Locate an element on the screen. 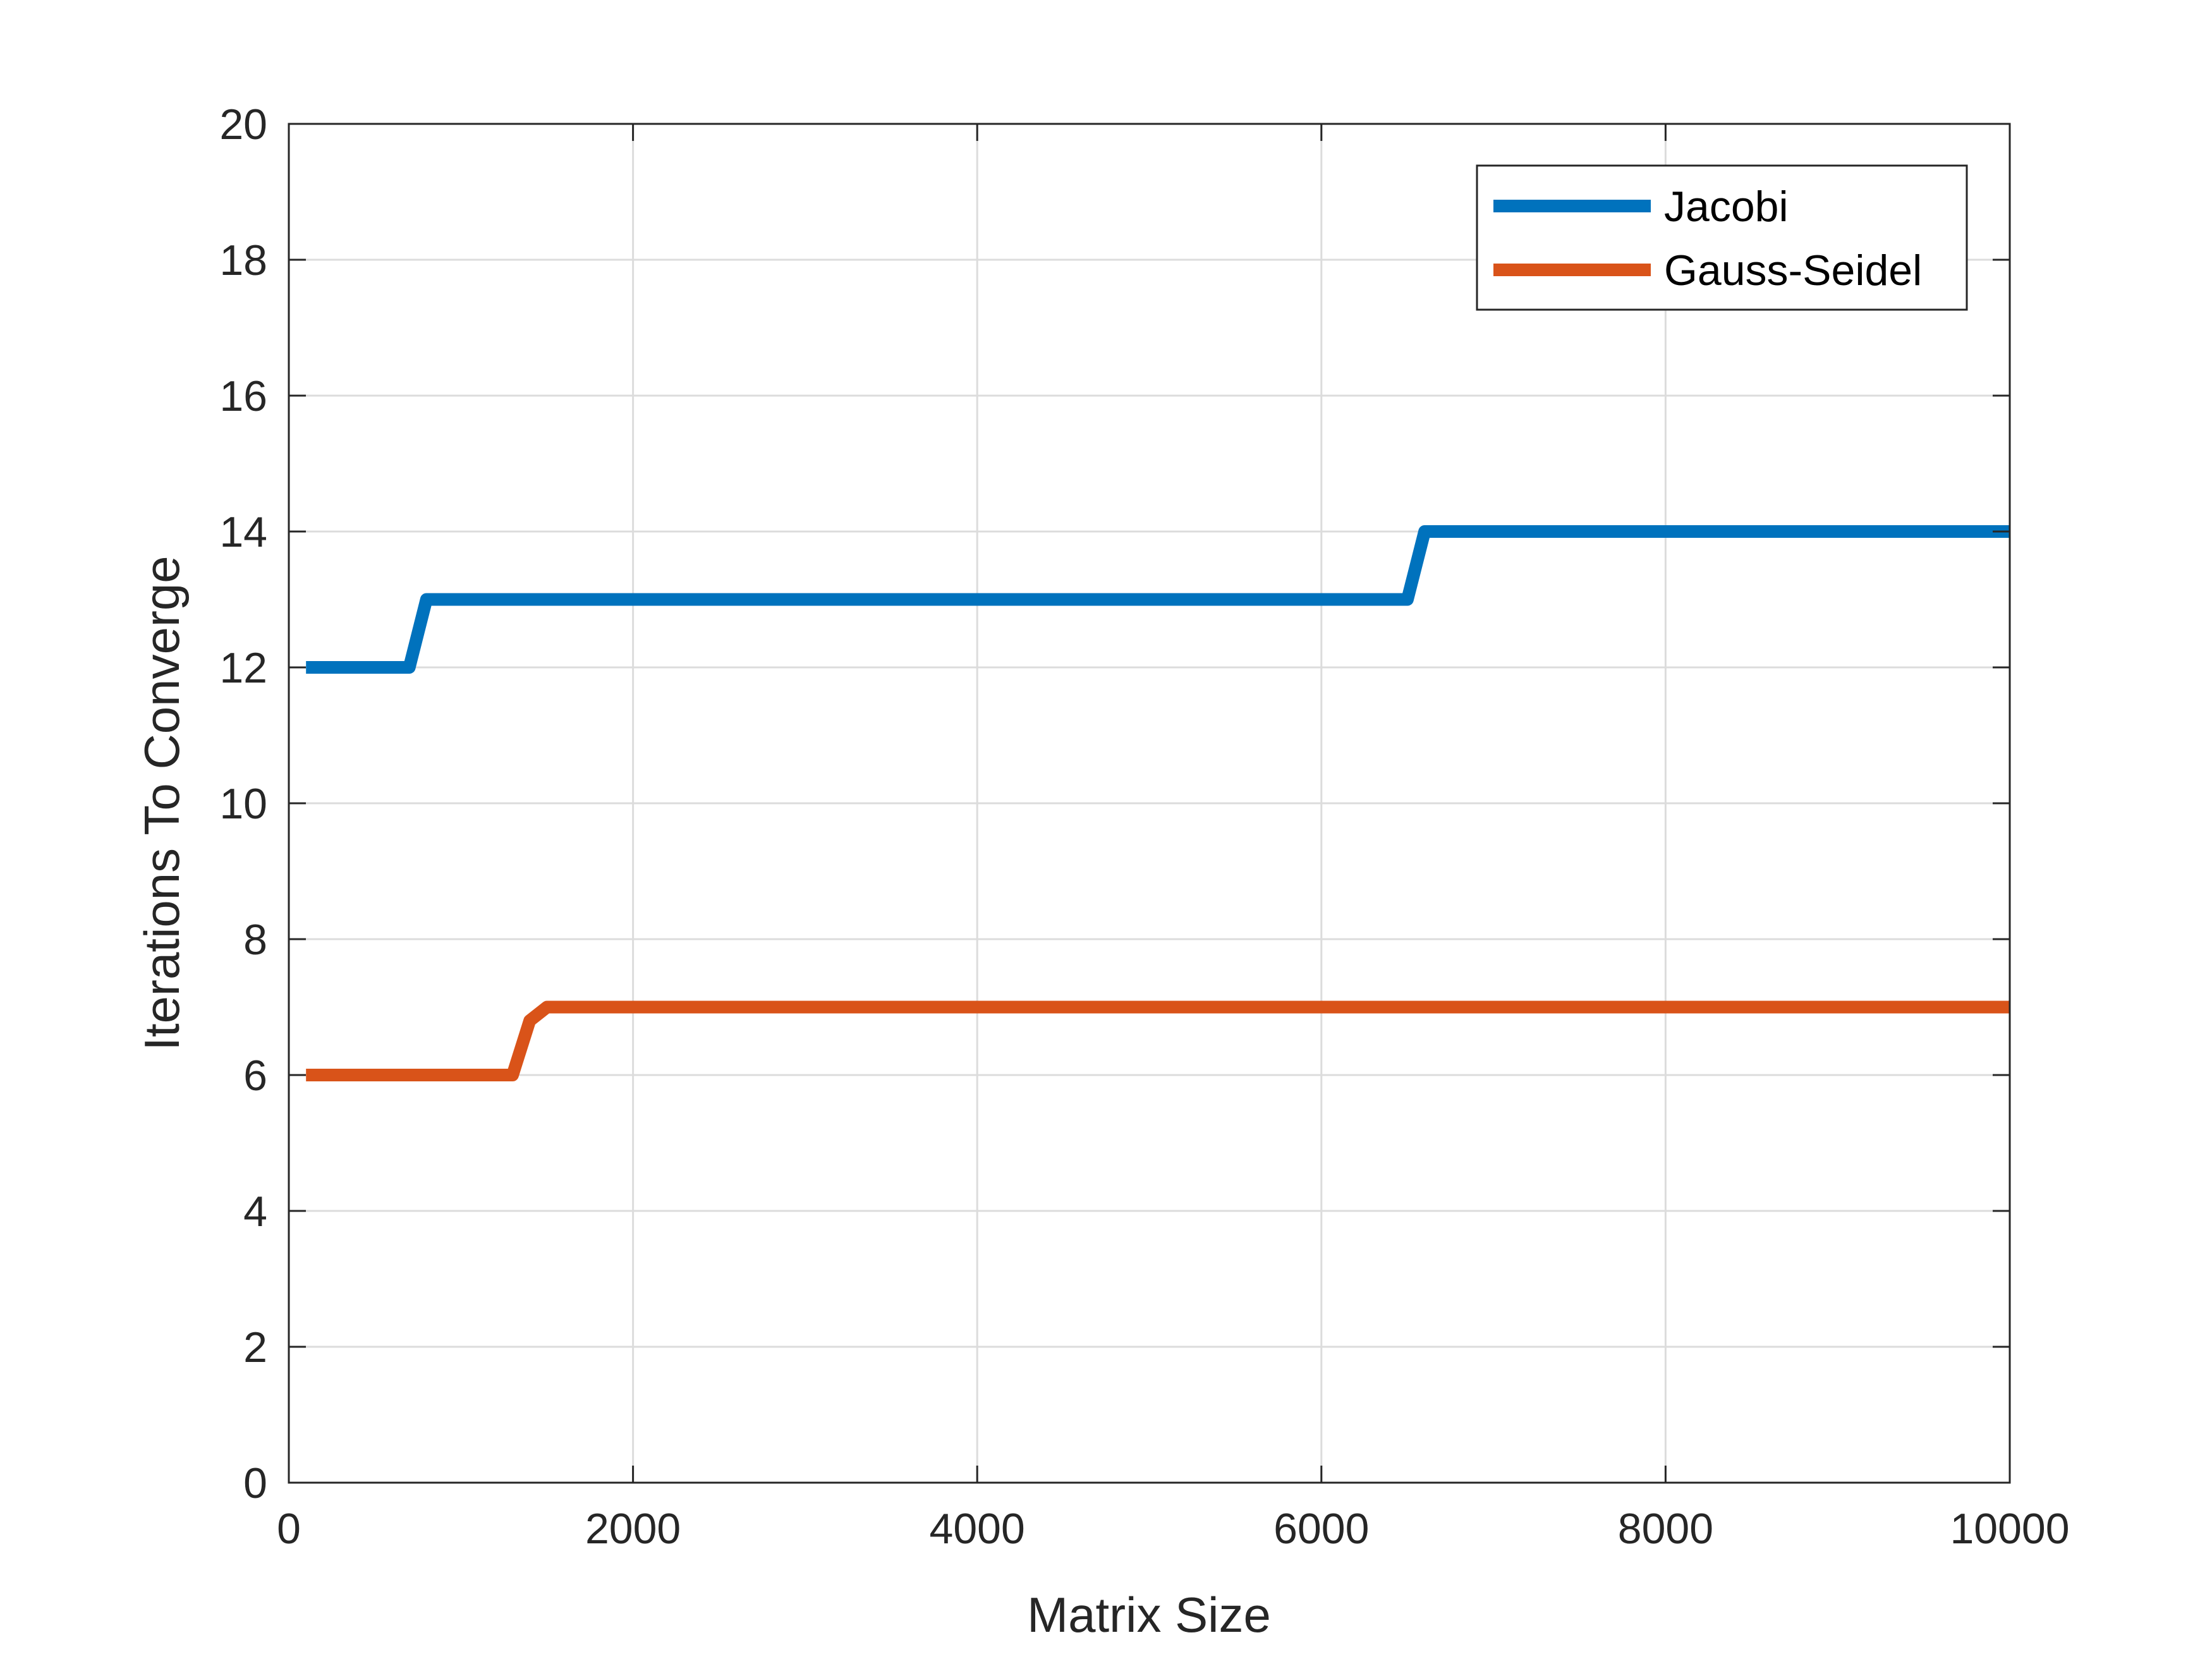 The image size is (2212, 1659). y-tick-label: 8 is located at coordinates (255, 940).